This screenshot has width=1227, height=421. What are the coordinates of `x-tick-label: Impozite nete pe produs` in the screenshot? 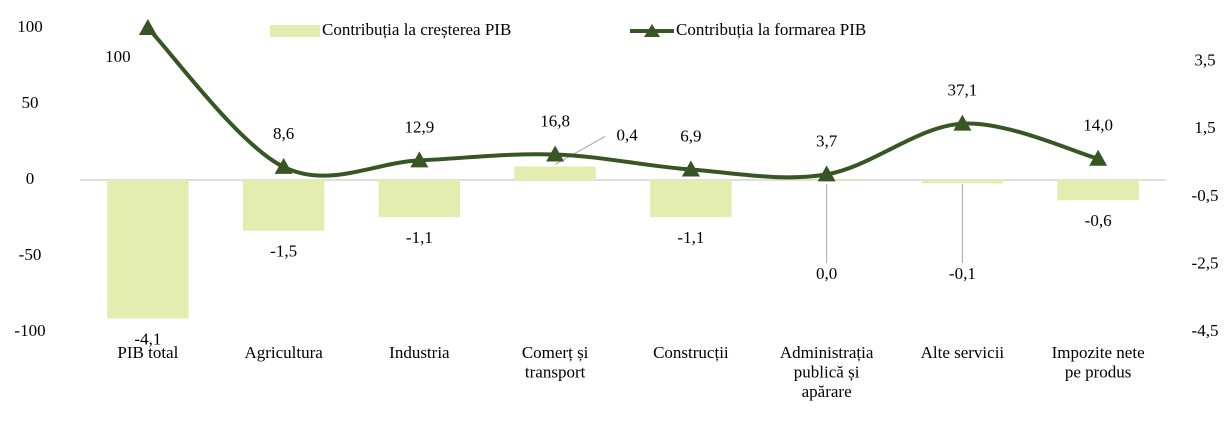 It's located at (1098, 362).